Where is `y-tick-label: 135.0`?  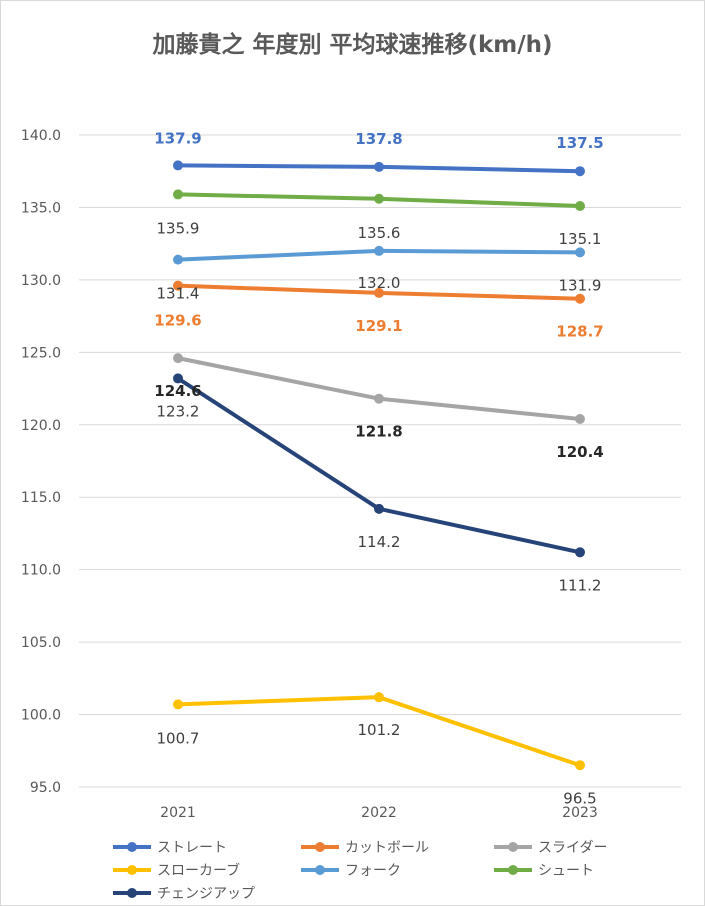 y-tick-label: 135.0 is located at coordinates (41, 208).